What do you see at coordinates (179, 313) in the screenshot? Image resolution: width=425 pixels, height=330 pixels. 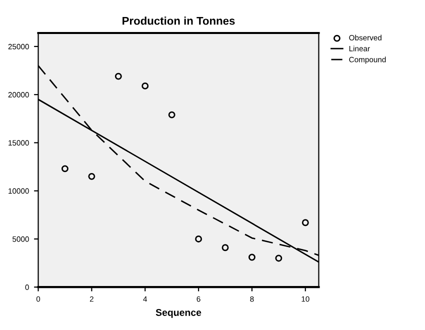 I see `x-axis-title: Sequence` at bounding box center [179, 313].